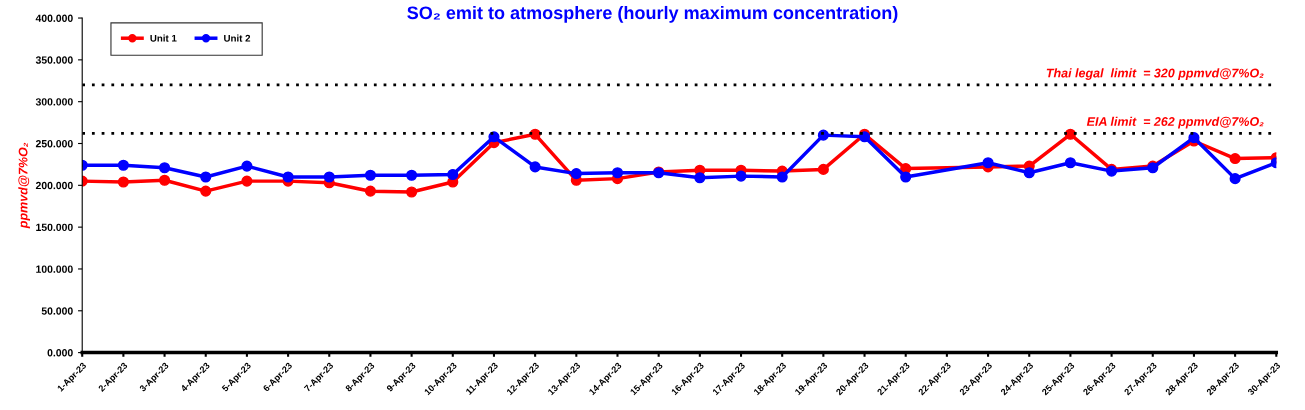  I want to click on ref-line-label: EIA limit = 262 ppmvd@7%O₂, so click(1175, 122).